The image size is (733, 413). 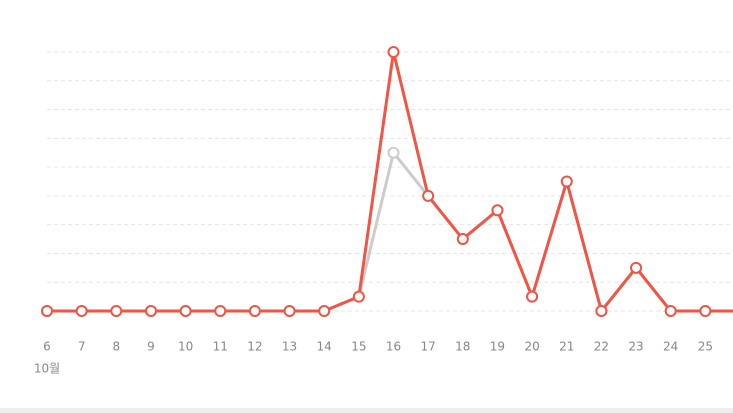 What do you see at coordinates (116, 347) in the screenshot?
I see `x-tick-label: 8` at bounding box center [116, 347].